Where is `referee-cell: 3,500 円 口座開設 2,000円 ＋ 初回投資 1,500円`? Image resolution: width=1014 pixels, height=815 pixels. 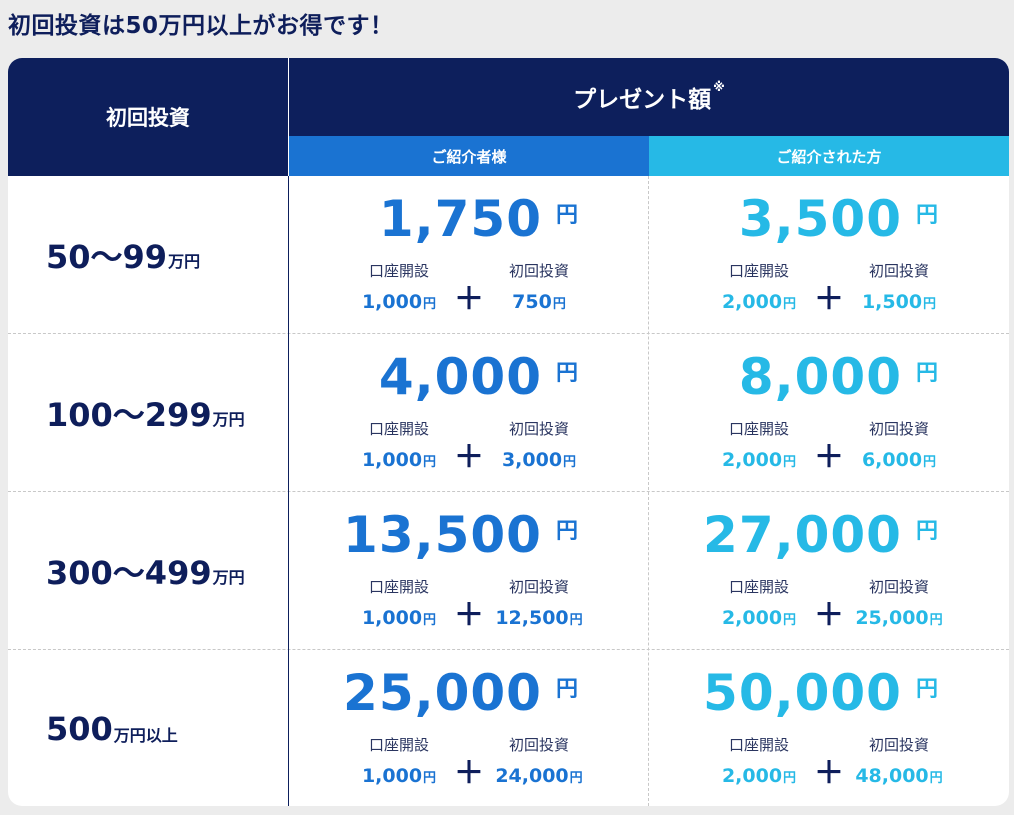 referee-cell: 3,500 円 口座開設 2,000円 ＋ 初回投資 1,500円 is located at coordinates (829, 255).